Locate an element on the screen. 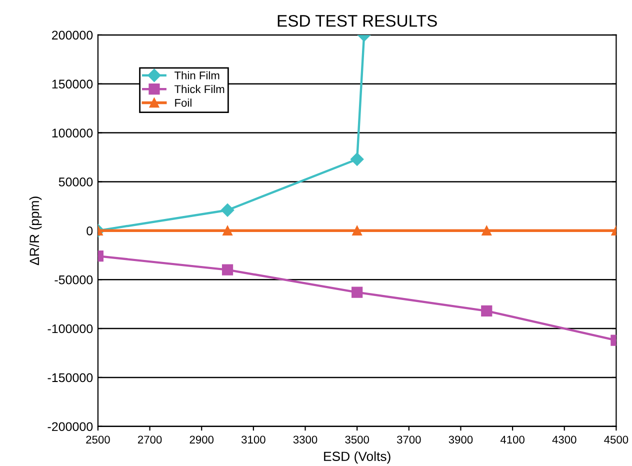 The width and height of the screenshot is (632, 466). y-tick-label: -200000 is located at coordinates (70, 427).